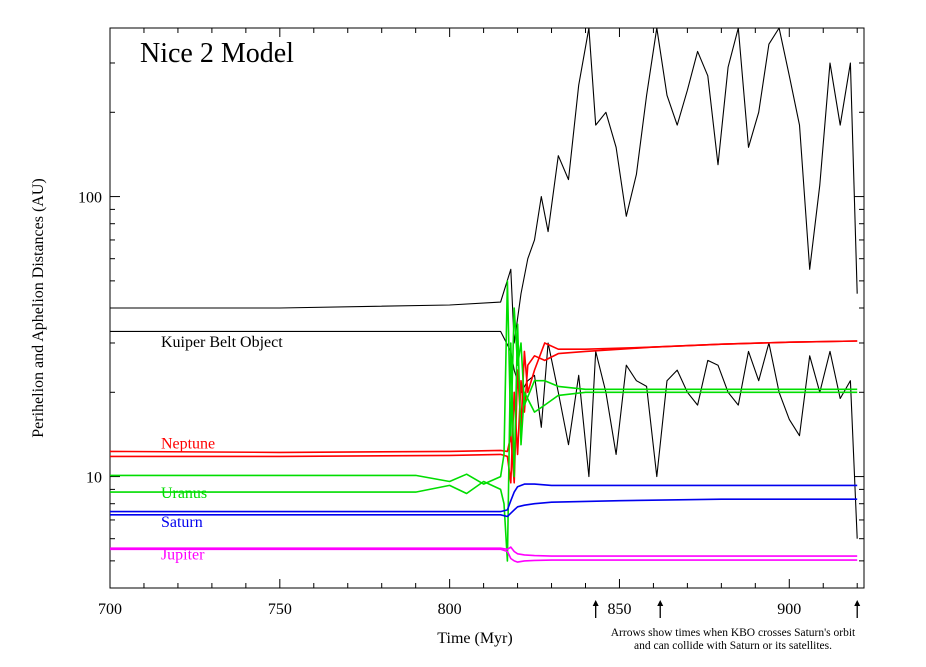 This screenshot has width=926, height=667. What do you see at coordinates (217, 53) in the screenshot?
I see `chart-title: Nice 2 Model` at bounding box center [217, 53].